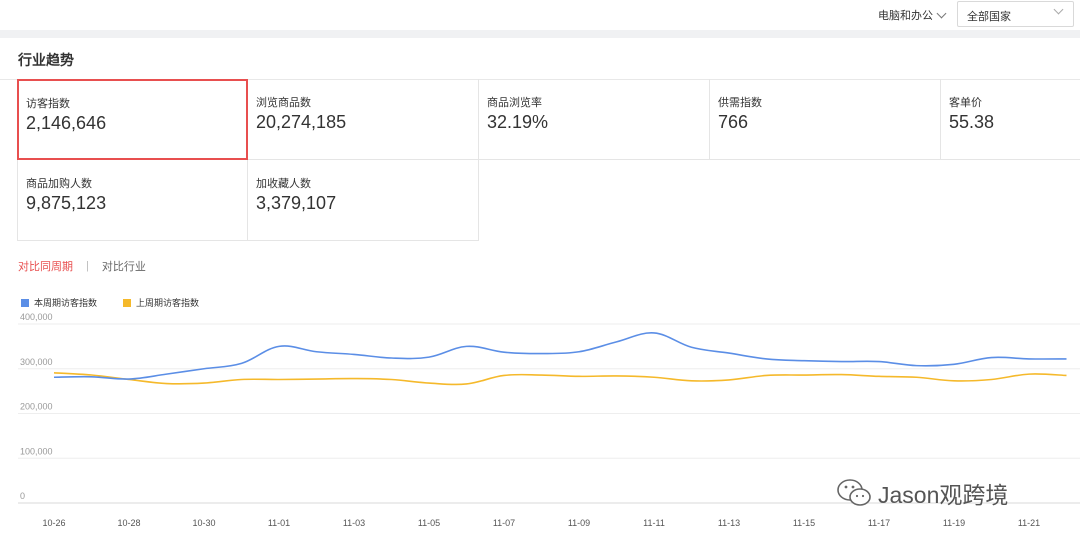 The image size is (1080, 539). What do you see at coordinates (59, 184) in the screenshot?
I see `metric-label: 商品加购人数` at bounding box center [59, 184].